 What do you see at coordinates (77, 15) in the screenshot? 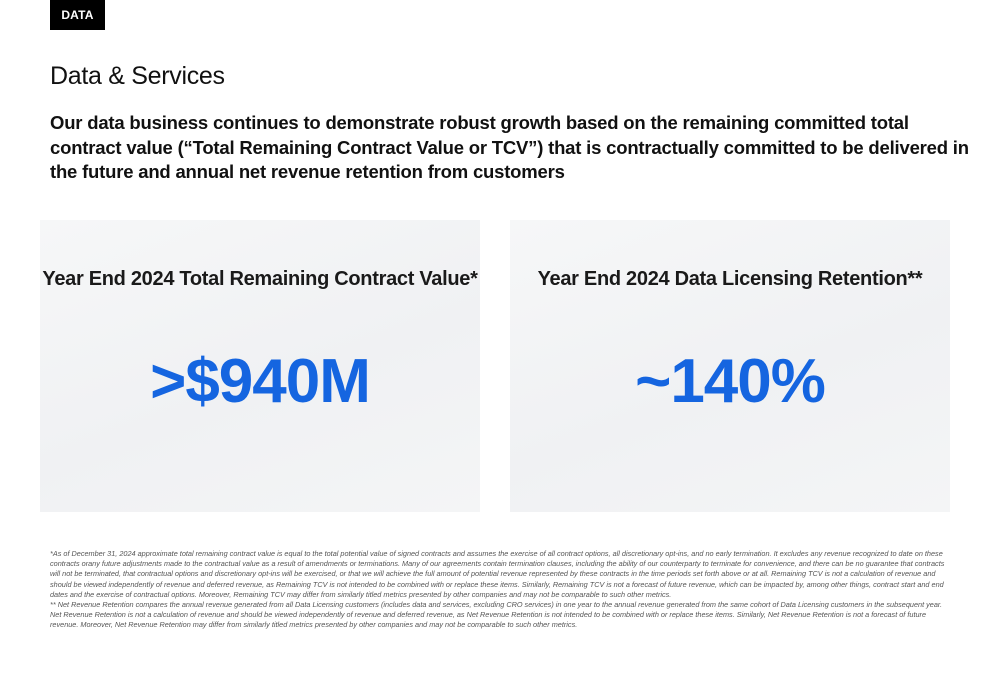
I see `section-tag: DATA` at bounding box center [77, 15].